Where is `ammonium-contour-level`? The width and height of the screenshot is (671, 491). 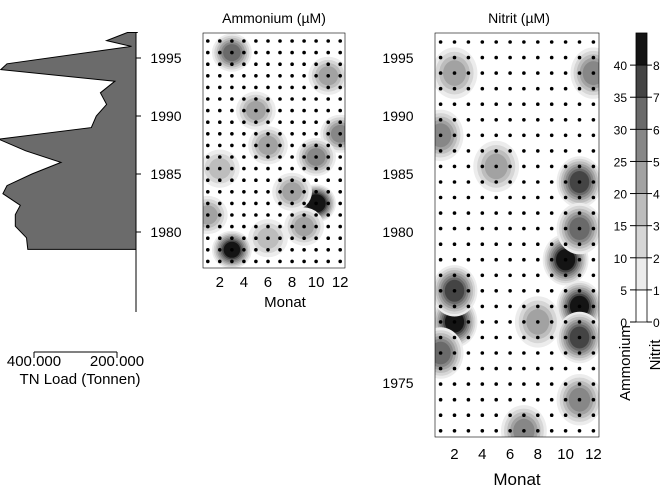 ammonium-contour-level is located at coordinates (337, 133).